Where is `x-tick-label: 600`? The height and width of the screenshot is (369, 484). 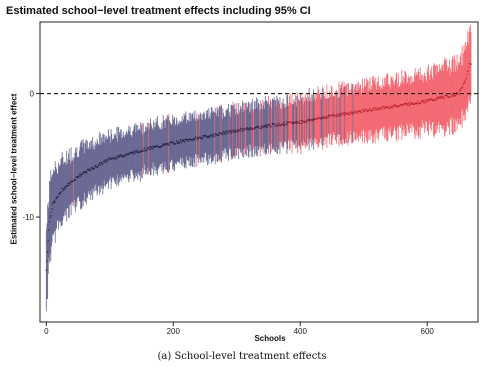 x-tick-label: 600 is located at coordinates (428, 331).